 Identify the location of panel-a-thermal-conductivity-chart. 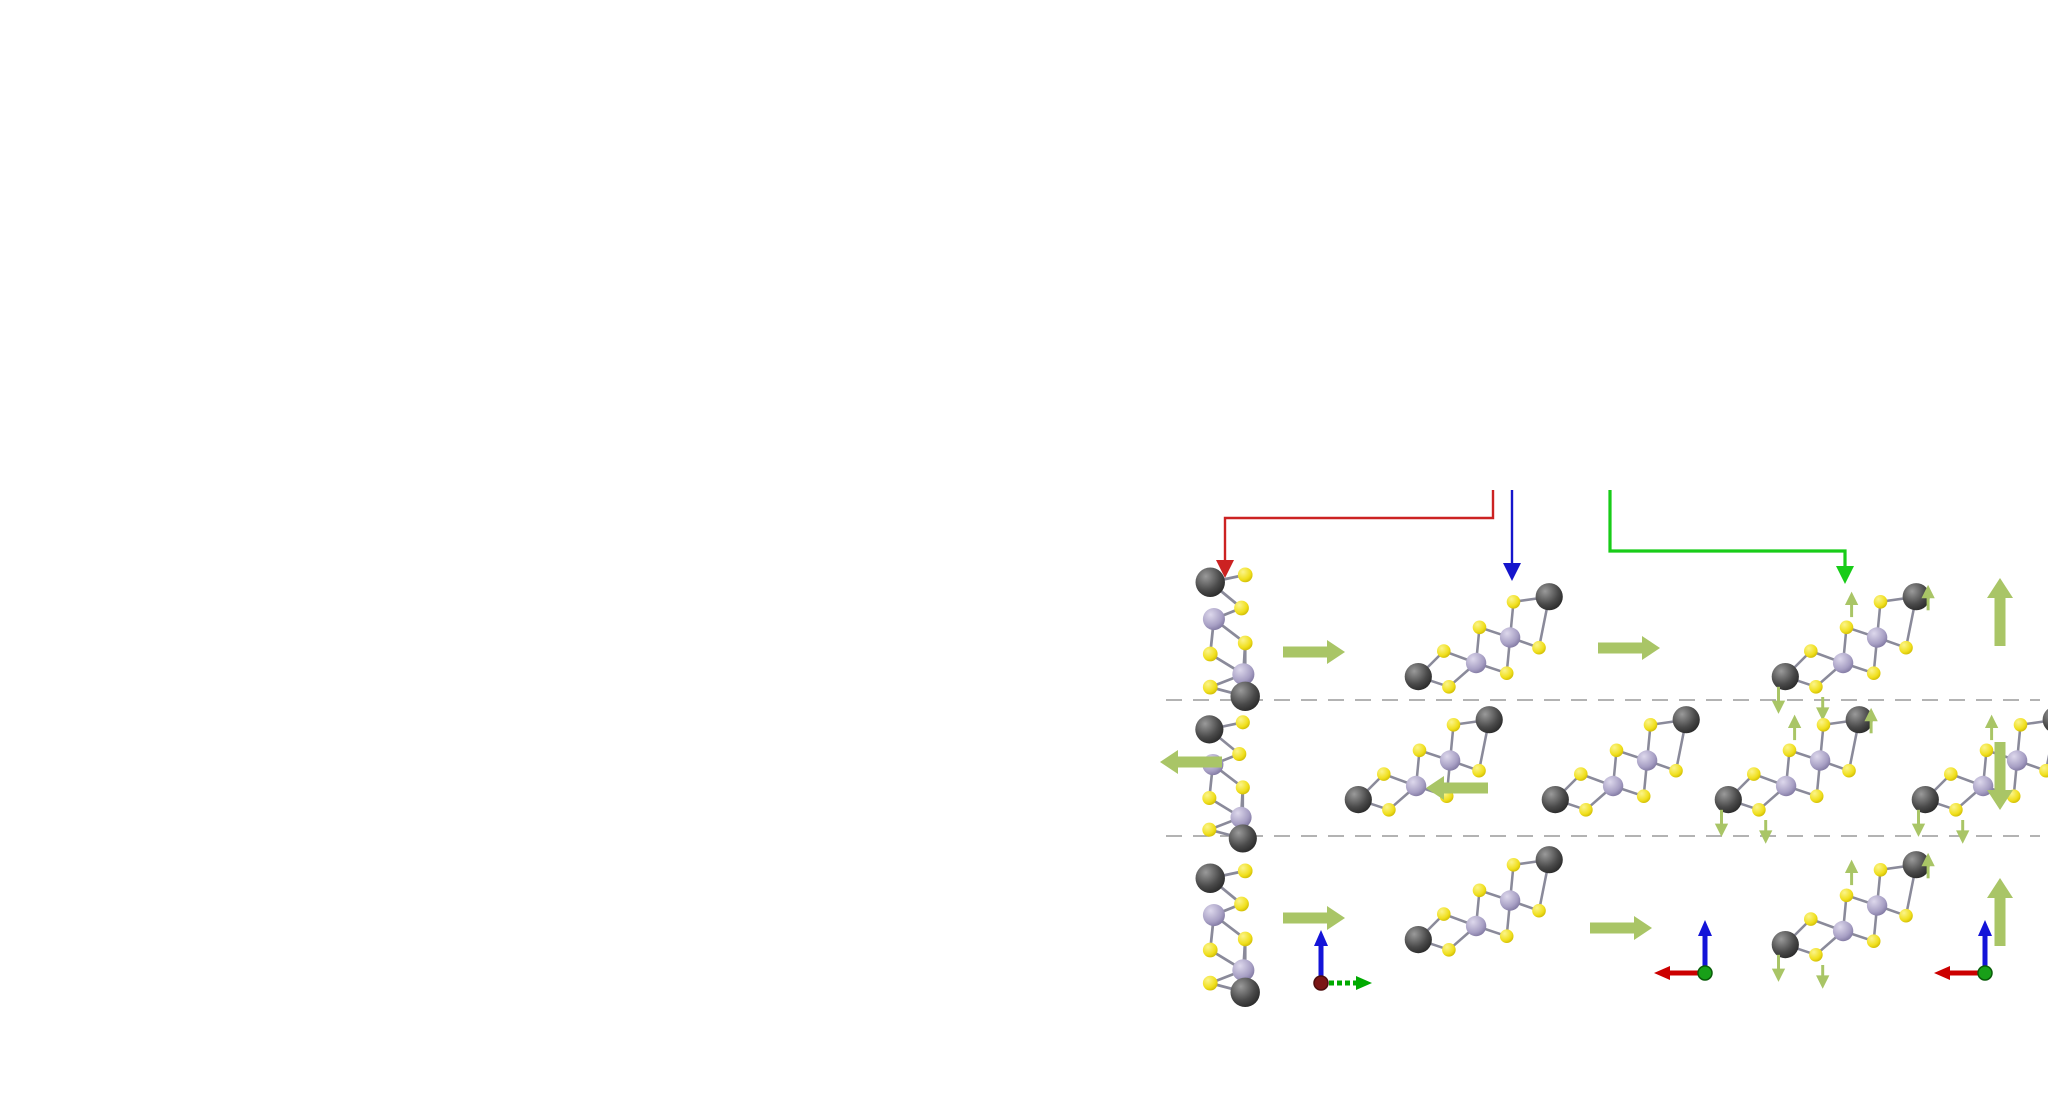
(310, 250).